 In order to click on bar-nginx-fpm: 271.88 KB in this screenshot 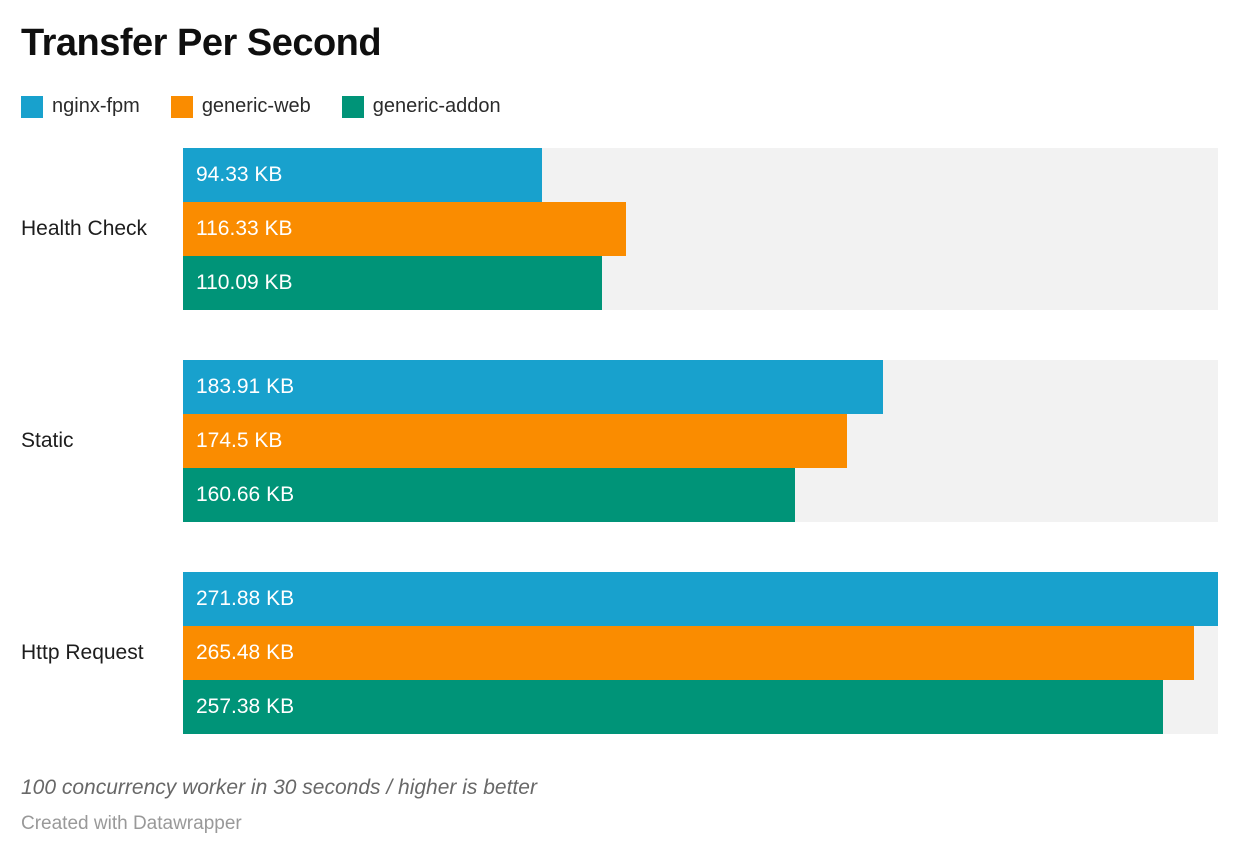, I will do `click(700, 599)`.